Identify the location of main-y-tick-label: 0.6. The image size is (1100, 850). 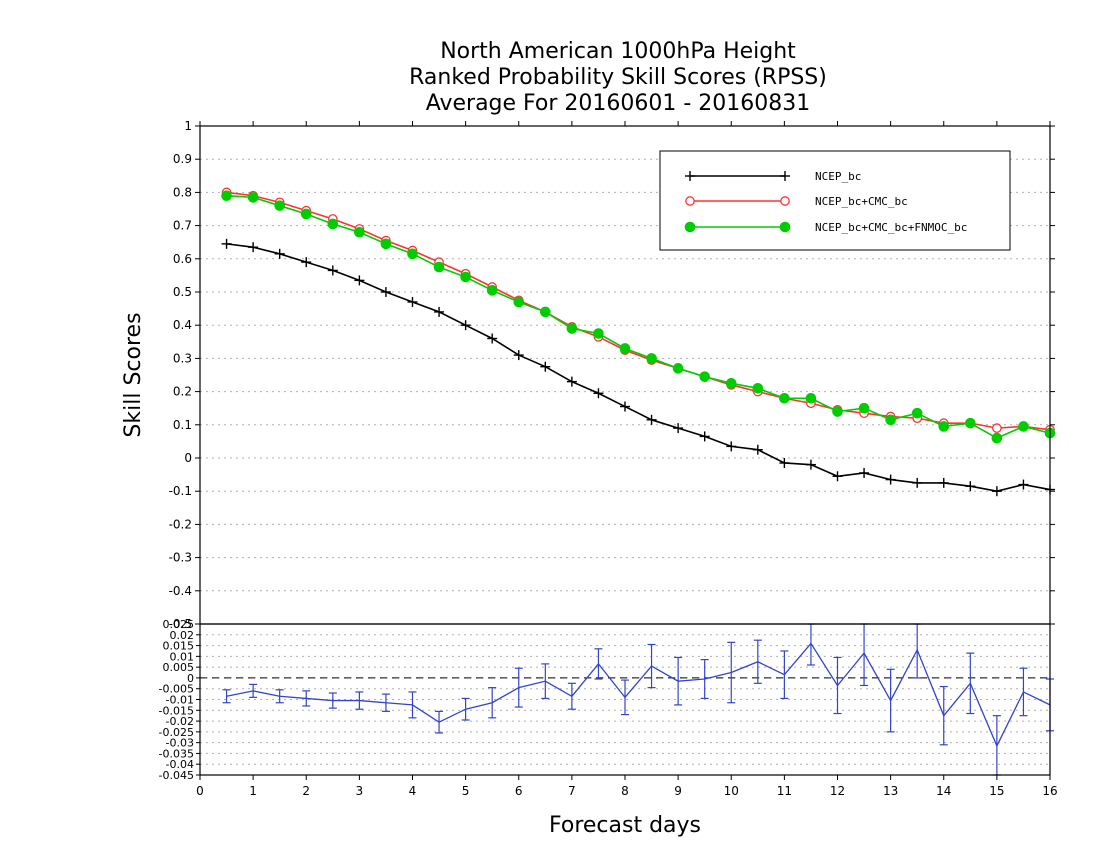
(182, 259).